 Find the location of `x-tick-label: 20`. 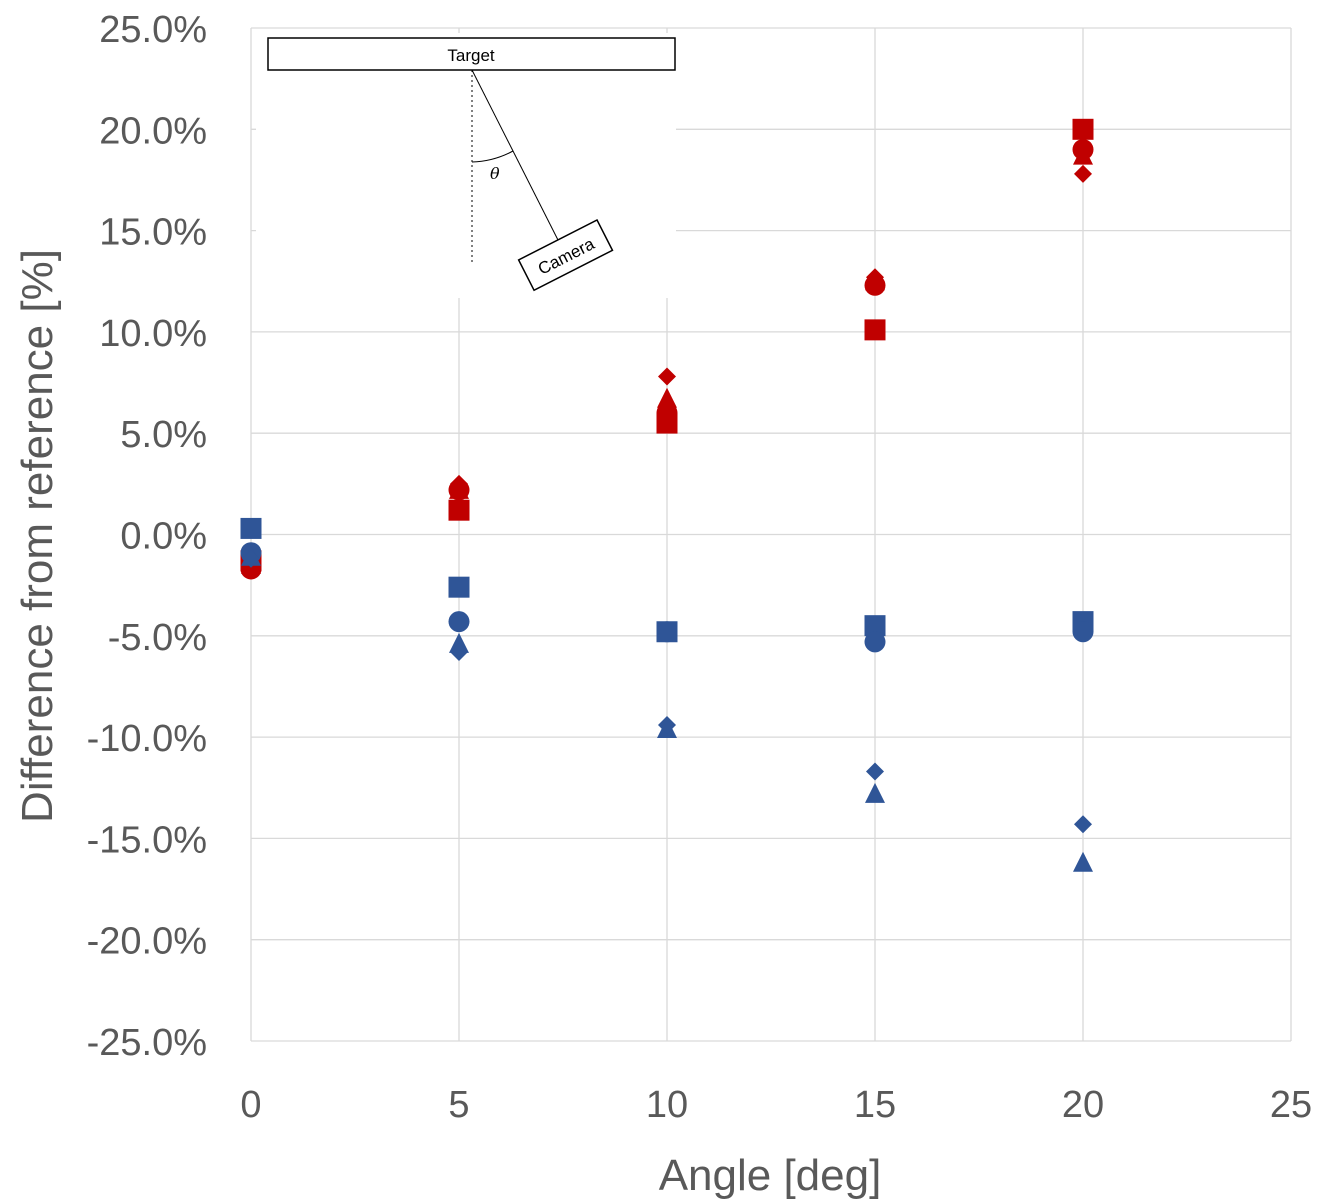

x-tick-label: 20 is located at coordinates (1083, 1105).